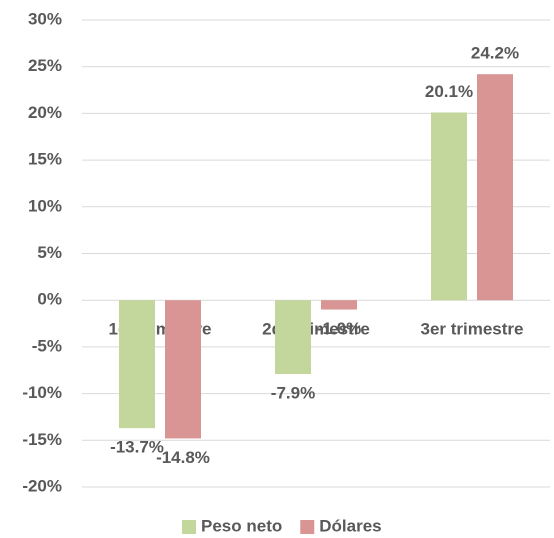 The width and height of the screenshot is (554, 538). Describe the element at coordinates (293, 392) in the screenshot. I see `data-label: -7.9%` at that location.